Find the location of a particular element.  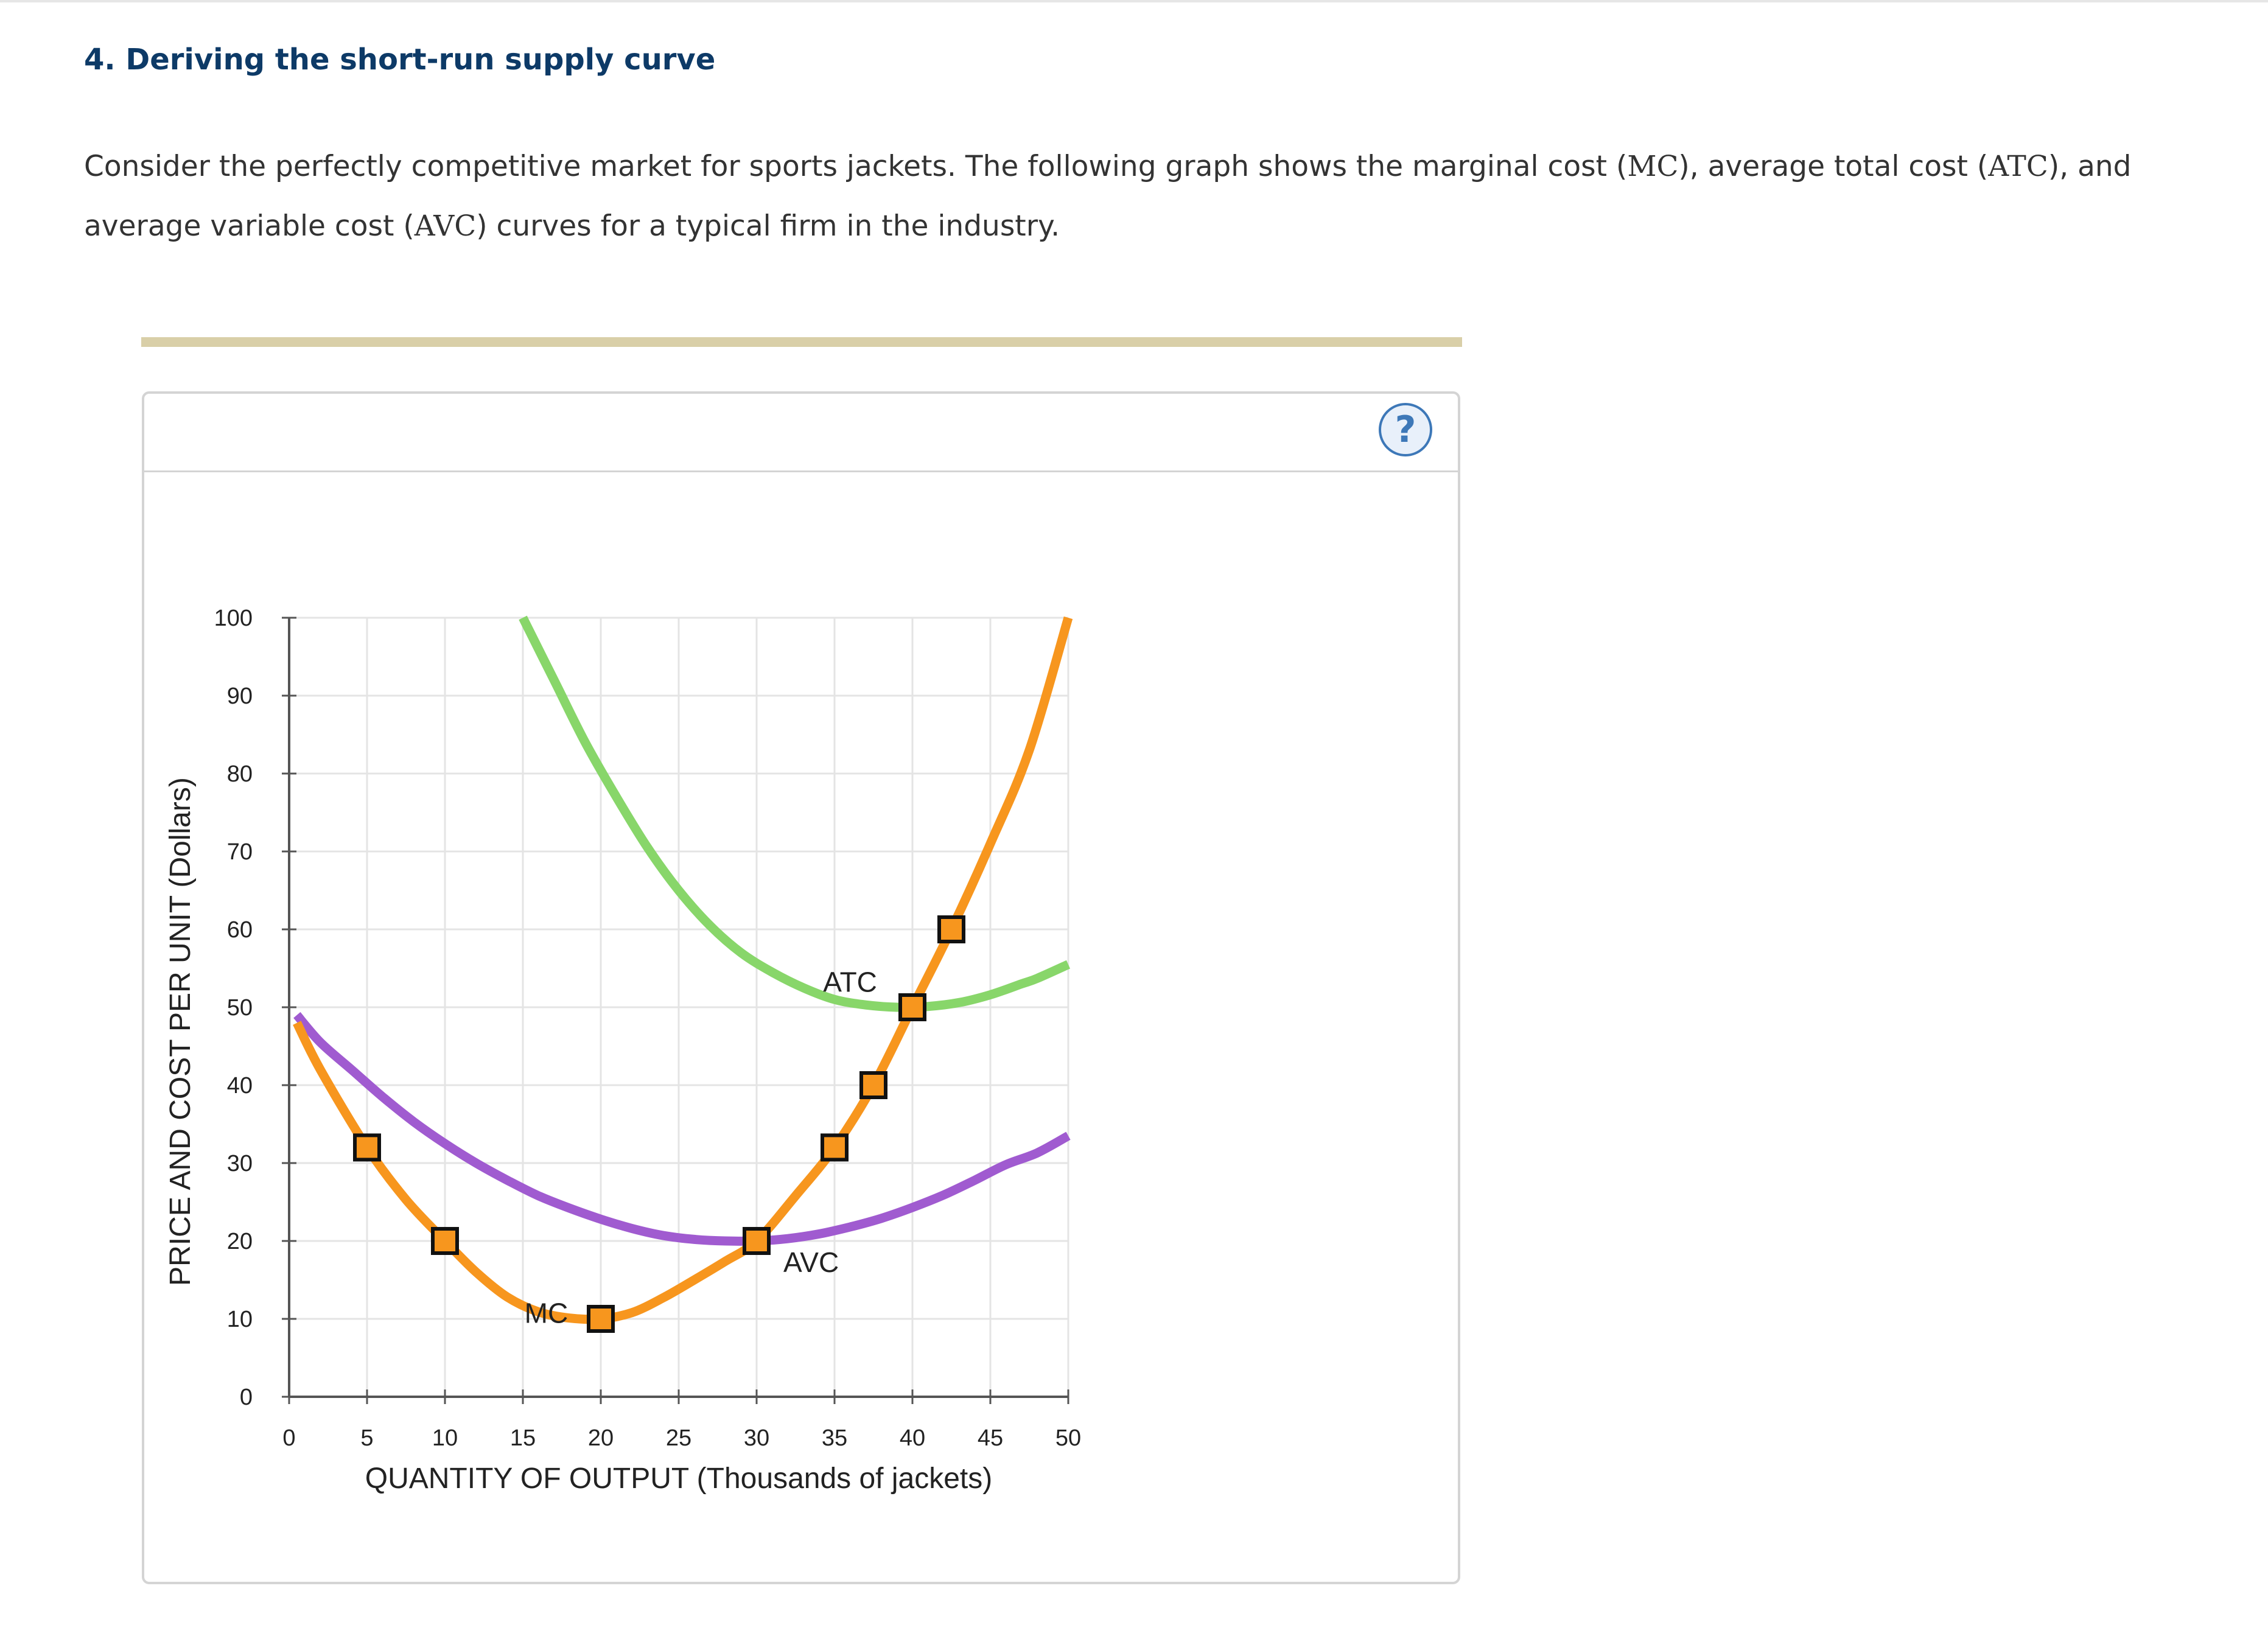

y-tick-label: 70 is located at coordinates (240, 852).